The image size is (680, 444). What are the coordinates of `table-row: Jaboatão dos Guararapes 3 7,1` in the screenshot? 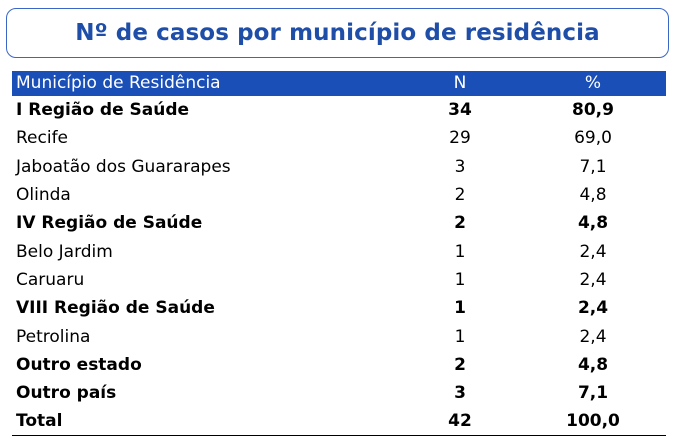 It's located at (339, 167).